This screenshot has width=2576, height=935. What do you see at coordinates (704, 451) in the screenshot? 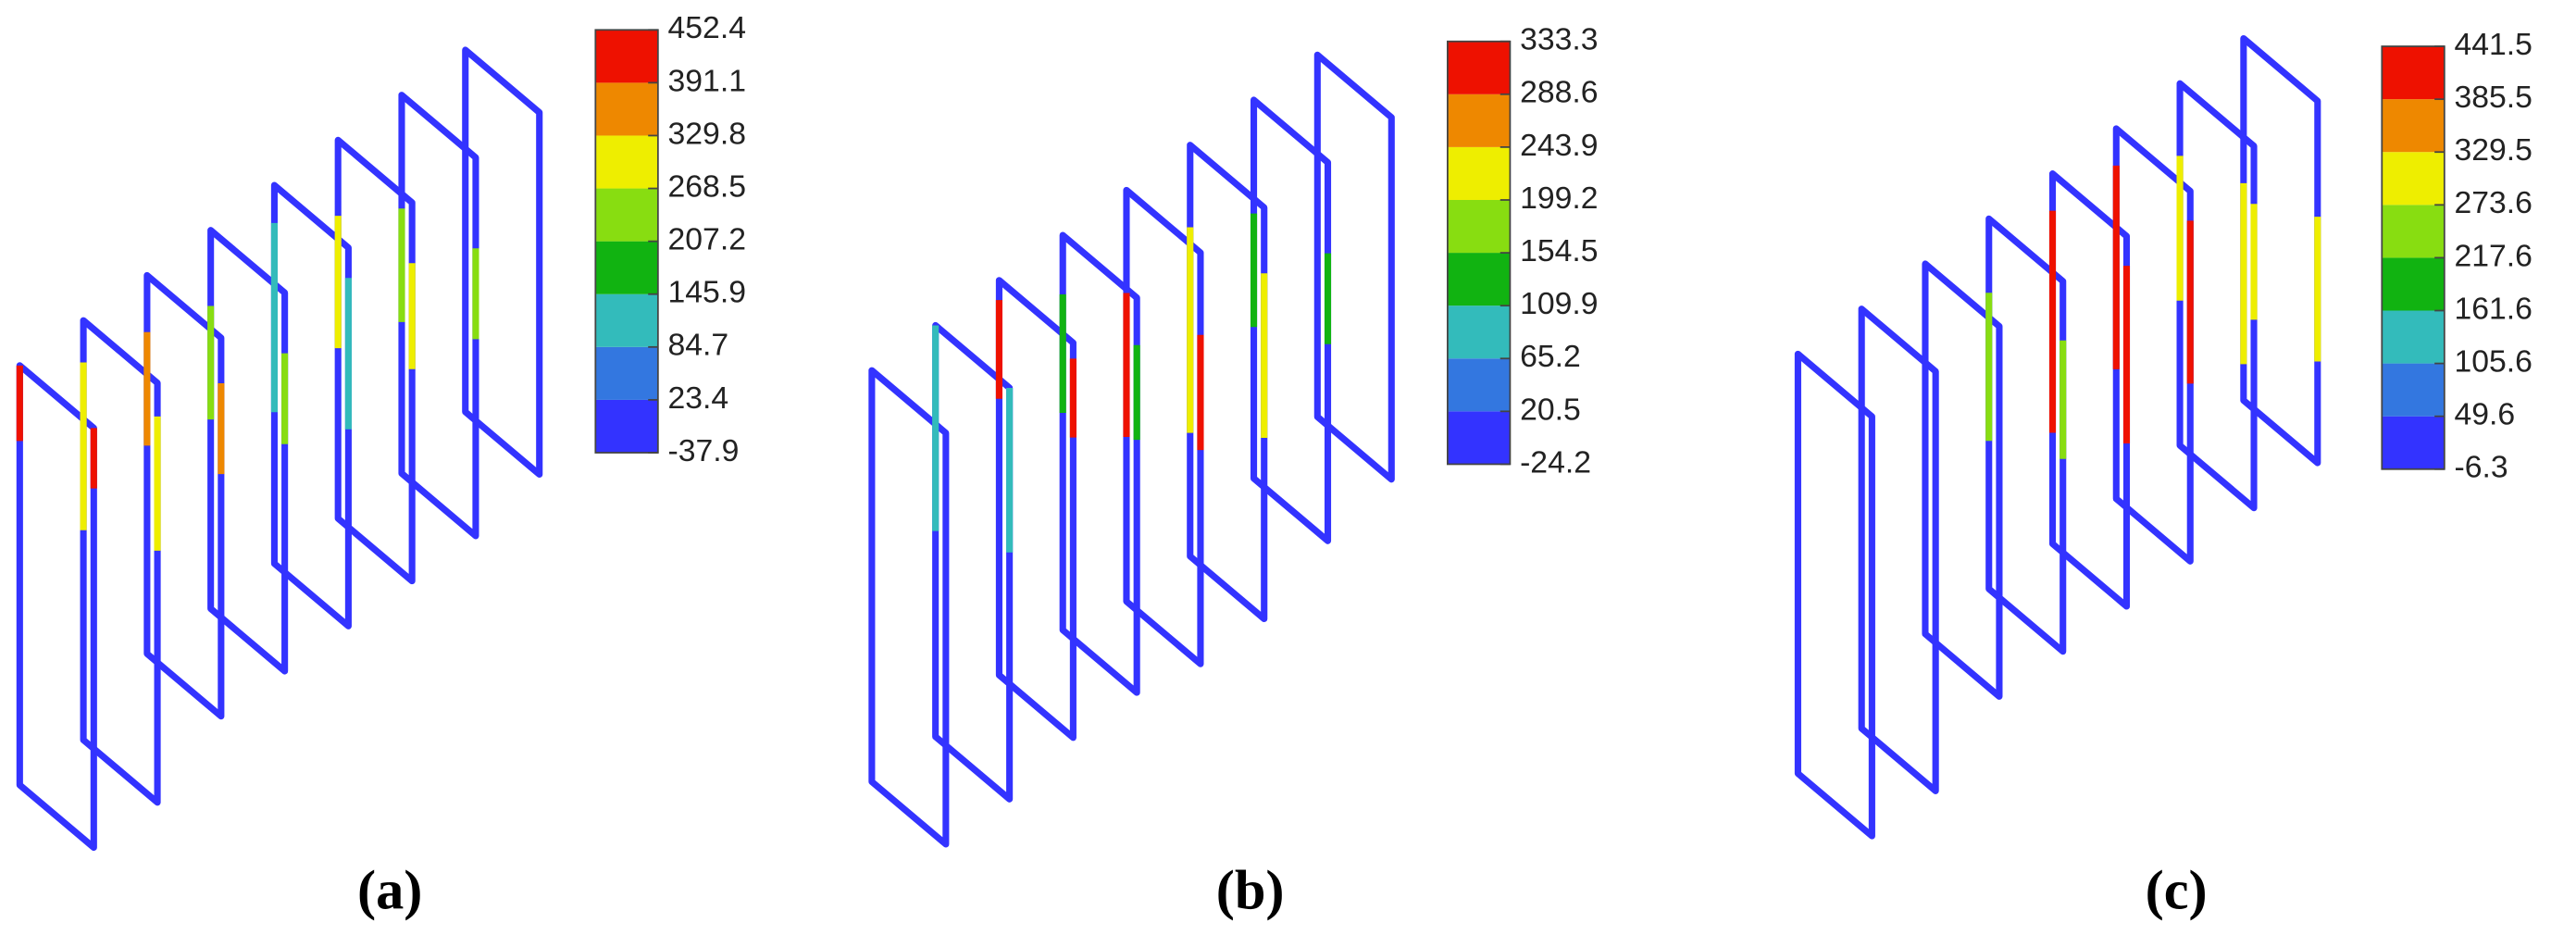
I see `colorbar-label: -37.9` at bounding box center [704, 451].